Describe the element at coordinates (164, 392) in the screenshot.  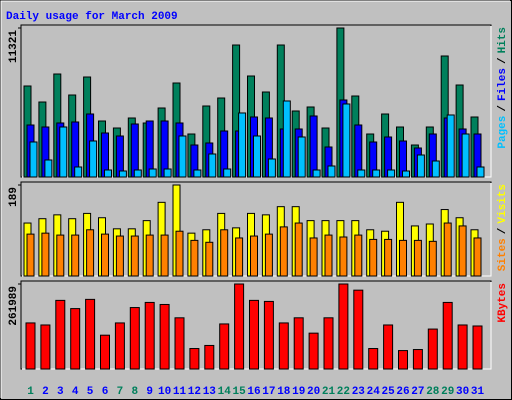
I see `x-tick-label: 10` at that location.